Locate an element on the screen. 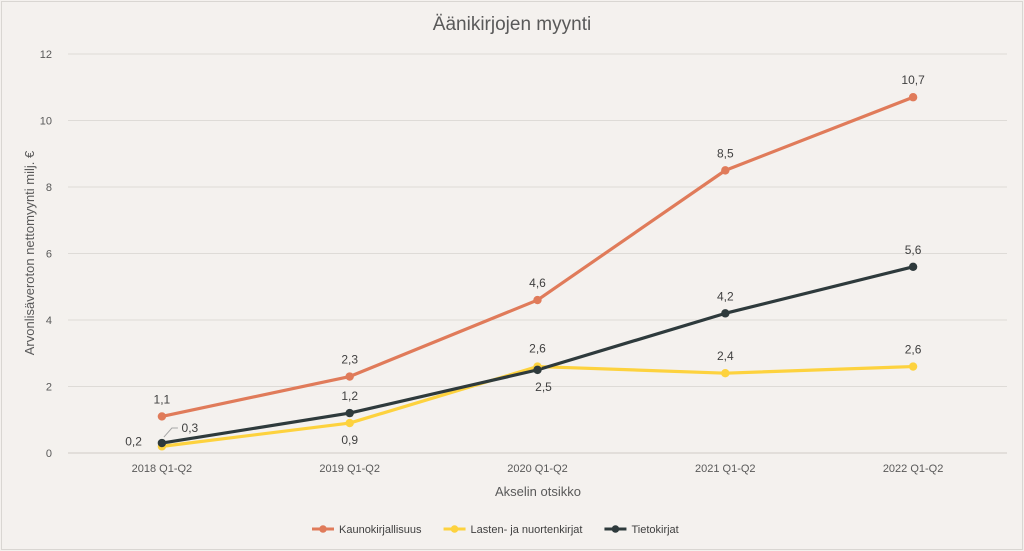 This screenshot has height=551, width=1024. x-tick-label: 2018 Q1-Q2 is located at coordinates (162, 469).